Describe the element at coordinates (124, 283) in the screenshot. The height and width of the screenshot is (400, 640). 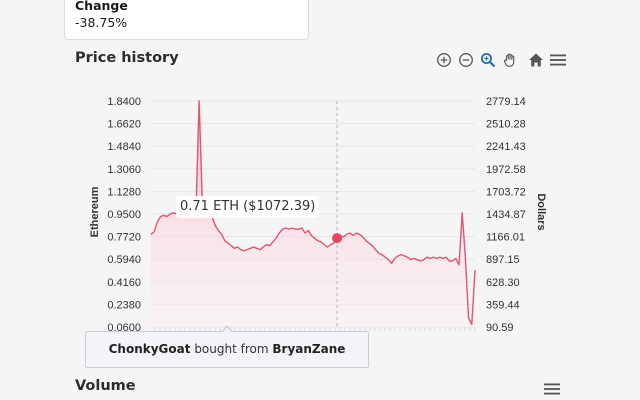
I see `y-left-tick-label: 0.4160` at that location.